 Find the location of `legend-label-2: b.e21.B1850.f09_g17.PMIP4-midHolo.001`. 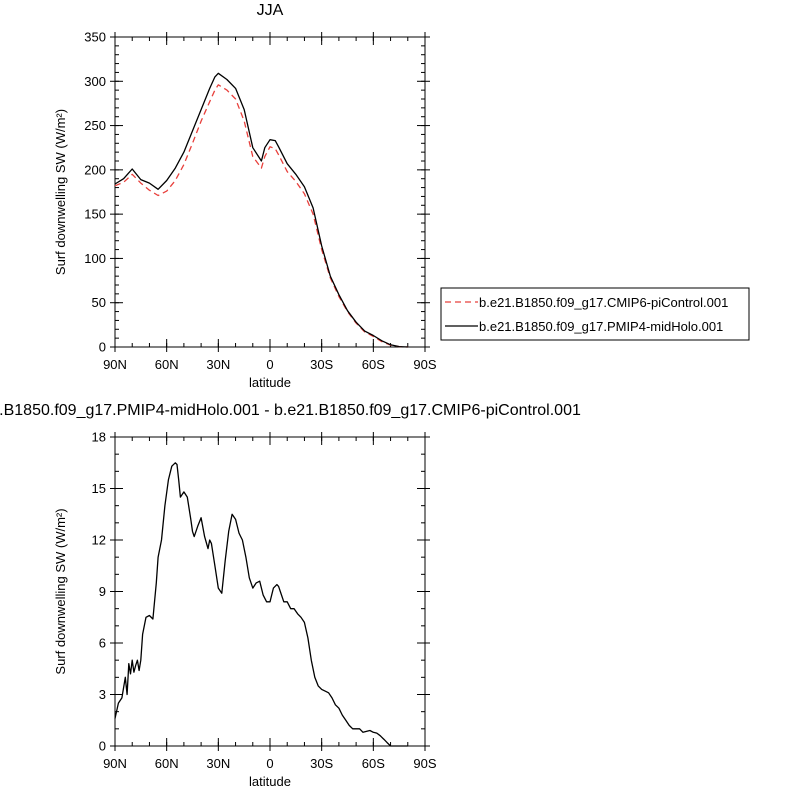

legend-label-2: b.e21.B1850.f09_g17.PMIP4-midHolo.001 is located at coordinates (601, 326).